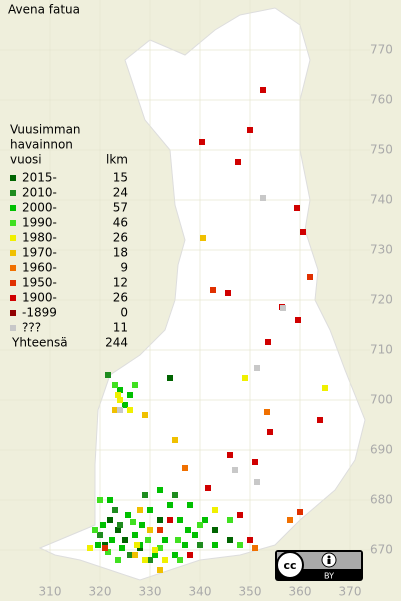  Describe the element at coordinates (329, 576) in the screenshot. I see `by-label: BY` at that location.